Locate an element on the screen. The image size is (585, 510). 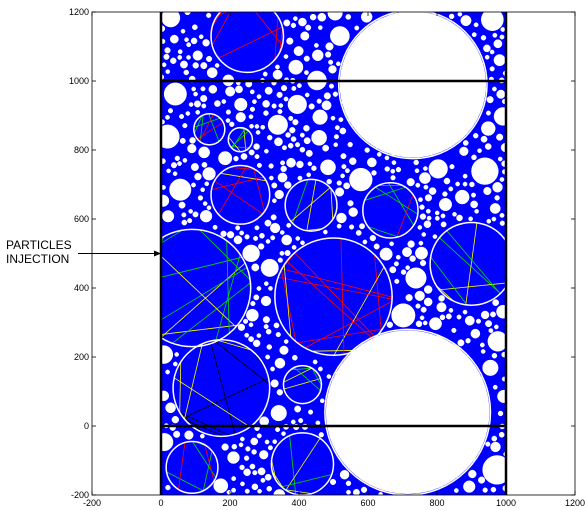
y-tick-label: -200 is located at coordinates (80, 495).